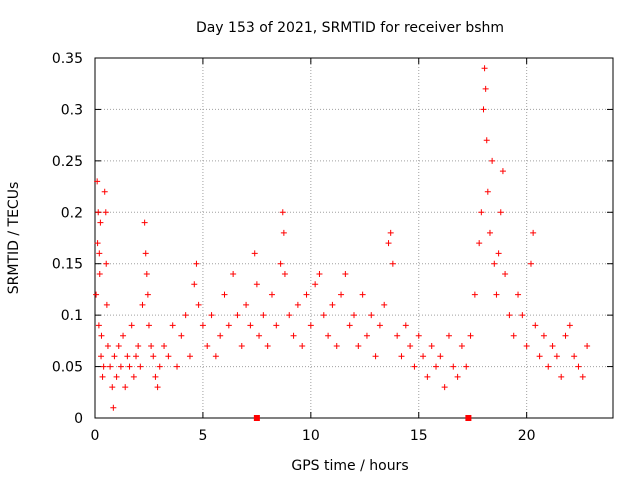 Image resolution: width=640 pixels, height=480 pixels. I want to click on y-tick-label: 0.1, so click(72, 316).